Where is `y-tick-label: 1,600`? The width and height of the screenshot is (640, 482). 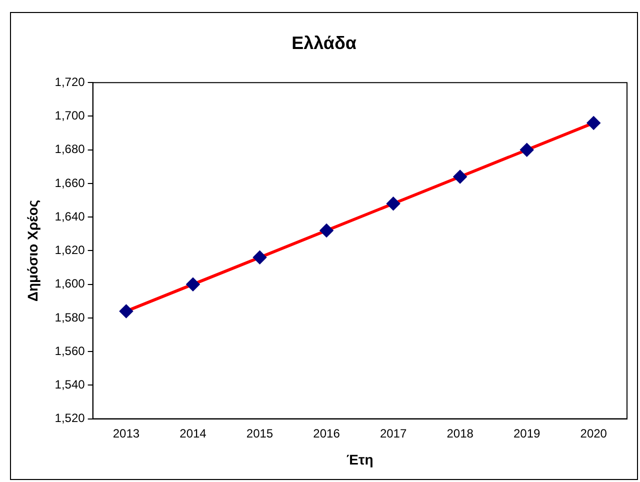
y-tick-label: 1,600 is located at coordinates (70, 283).